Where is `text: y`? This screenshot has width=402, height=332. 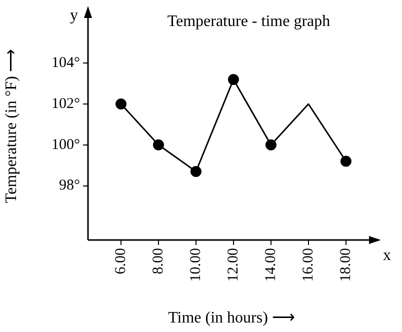
text: y is located at coordinates (74, 15).